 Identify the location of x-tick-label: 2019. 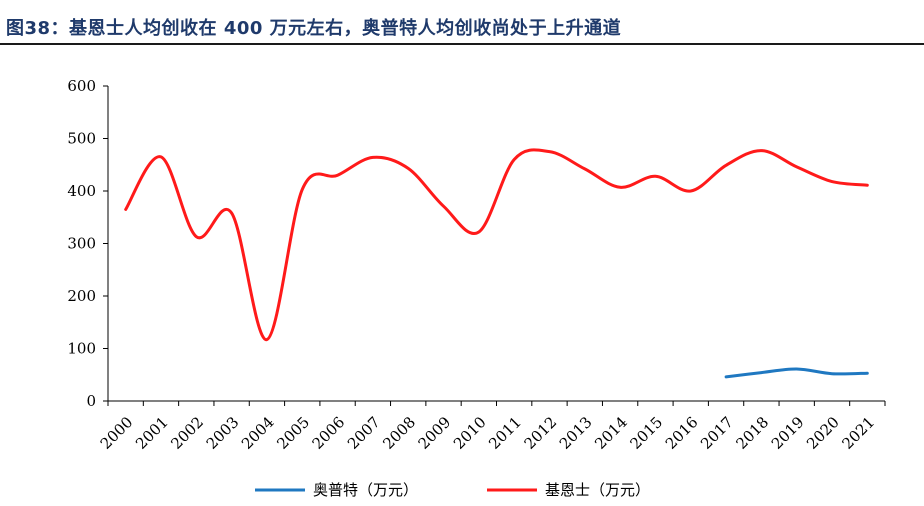
(788, 433).